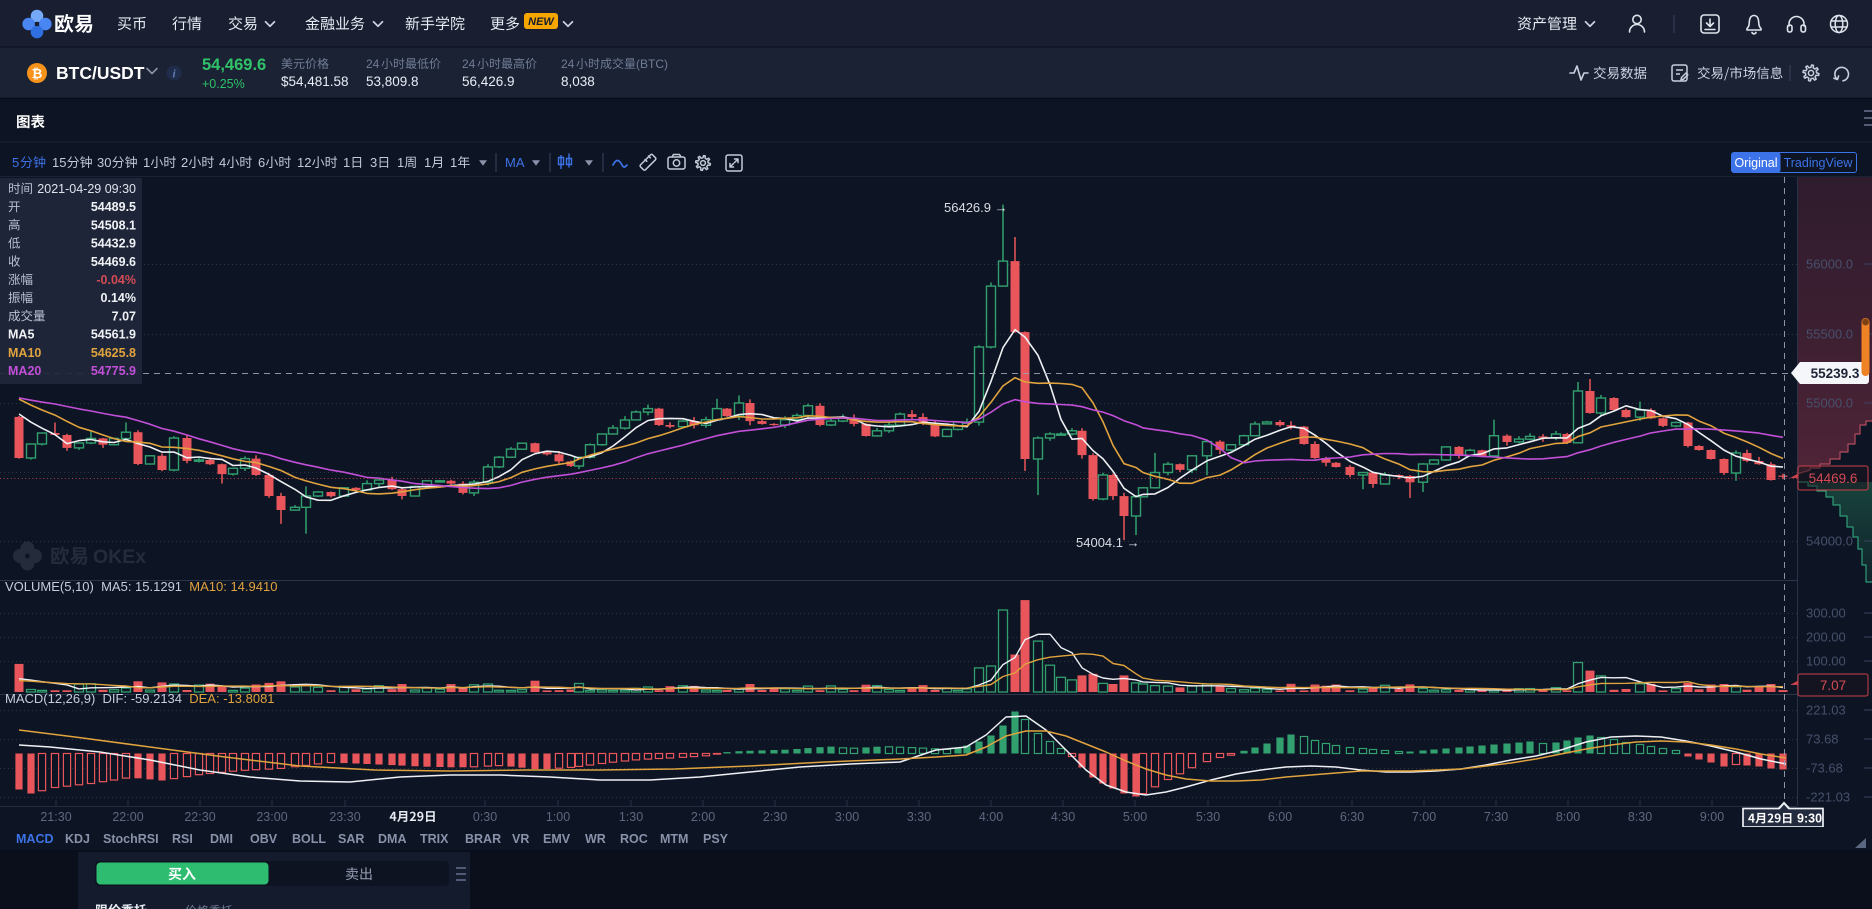 The width and height of the screenshot is (1872, 909). I want to click on svg-text: -73.68, so click(1824, 768).